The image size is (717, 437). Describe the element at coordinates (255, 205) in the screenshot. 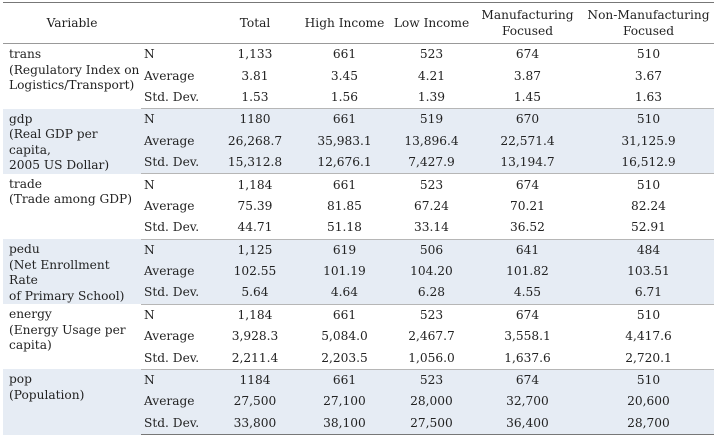

I see `value-cell: 75.39` at that location.